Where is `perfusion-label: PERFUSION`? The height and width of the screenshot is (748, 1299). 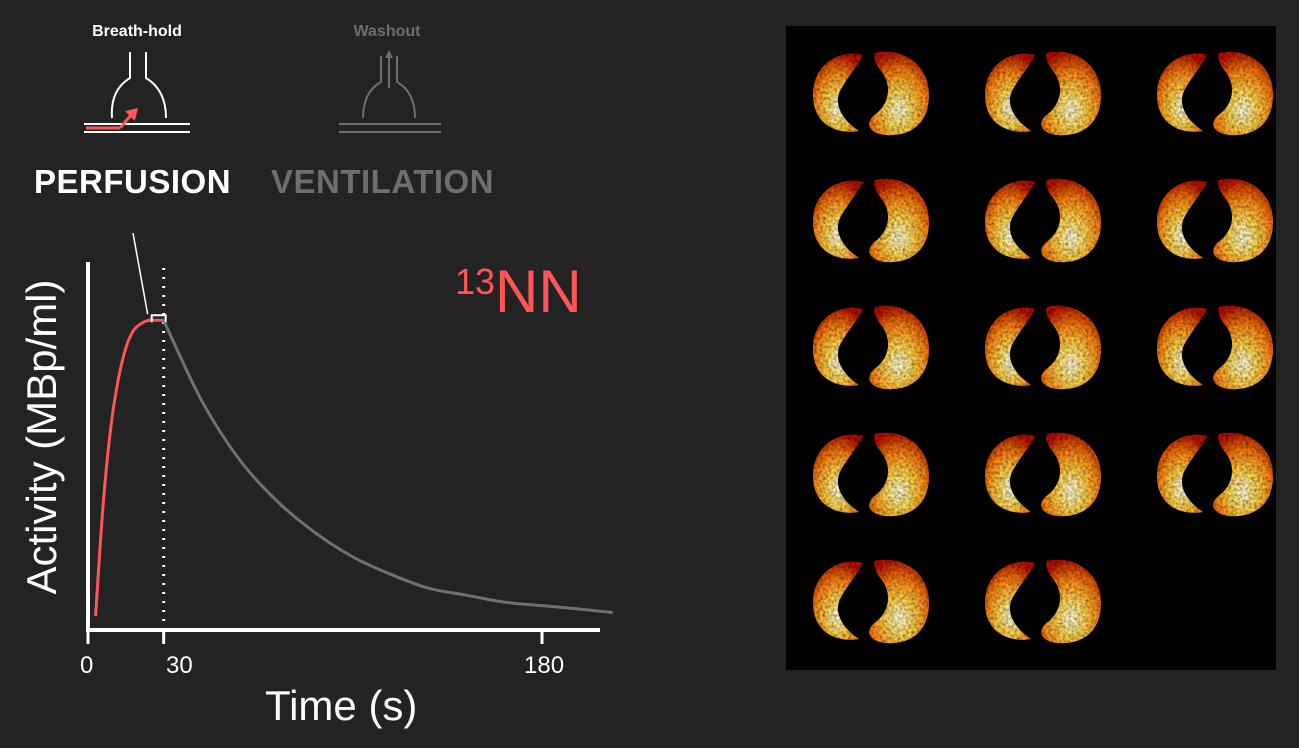
perfusion-label: PERFUSION is located at coordinates (133, 181).